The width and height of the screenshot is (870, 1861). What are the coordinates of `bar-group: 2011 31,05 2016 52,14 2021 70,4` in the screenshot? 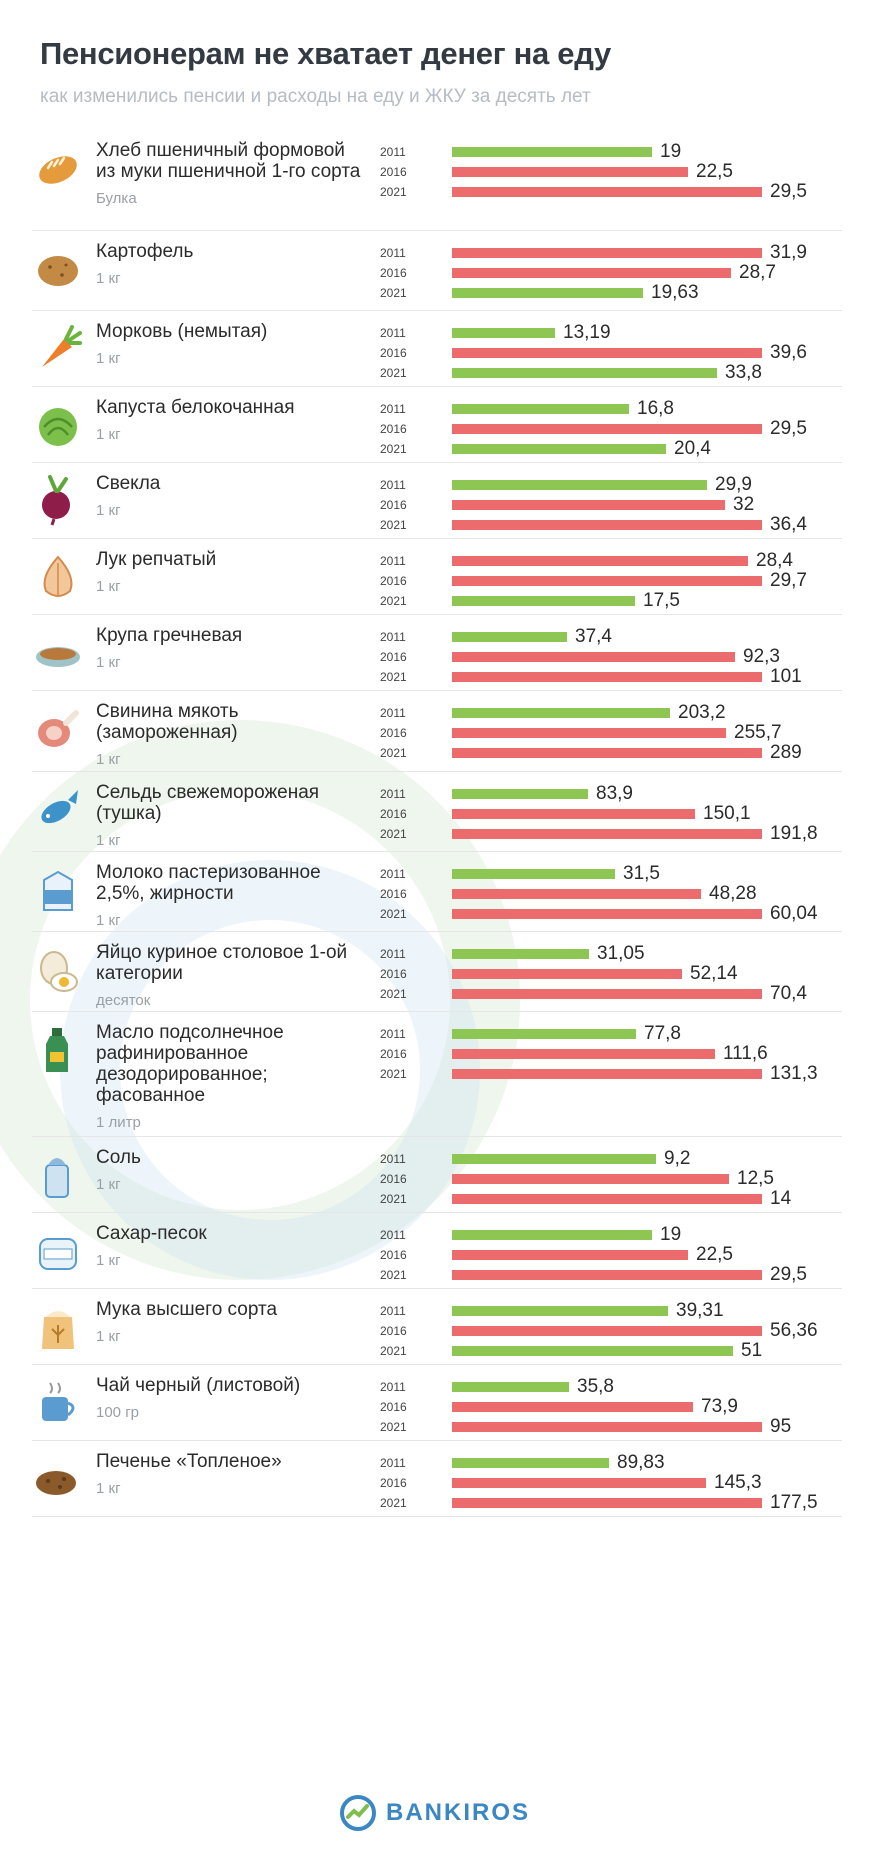 It's located at (610, 973).